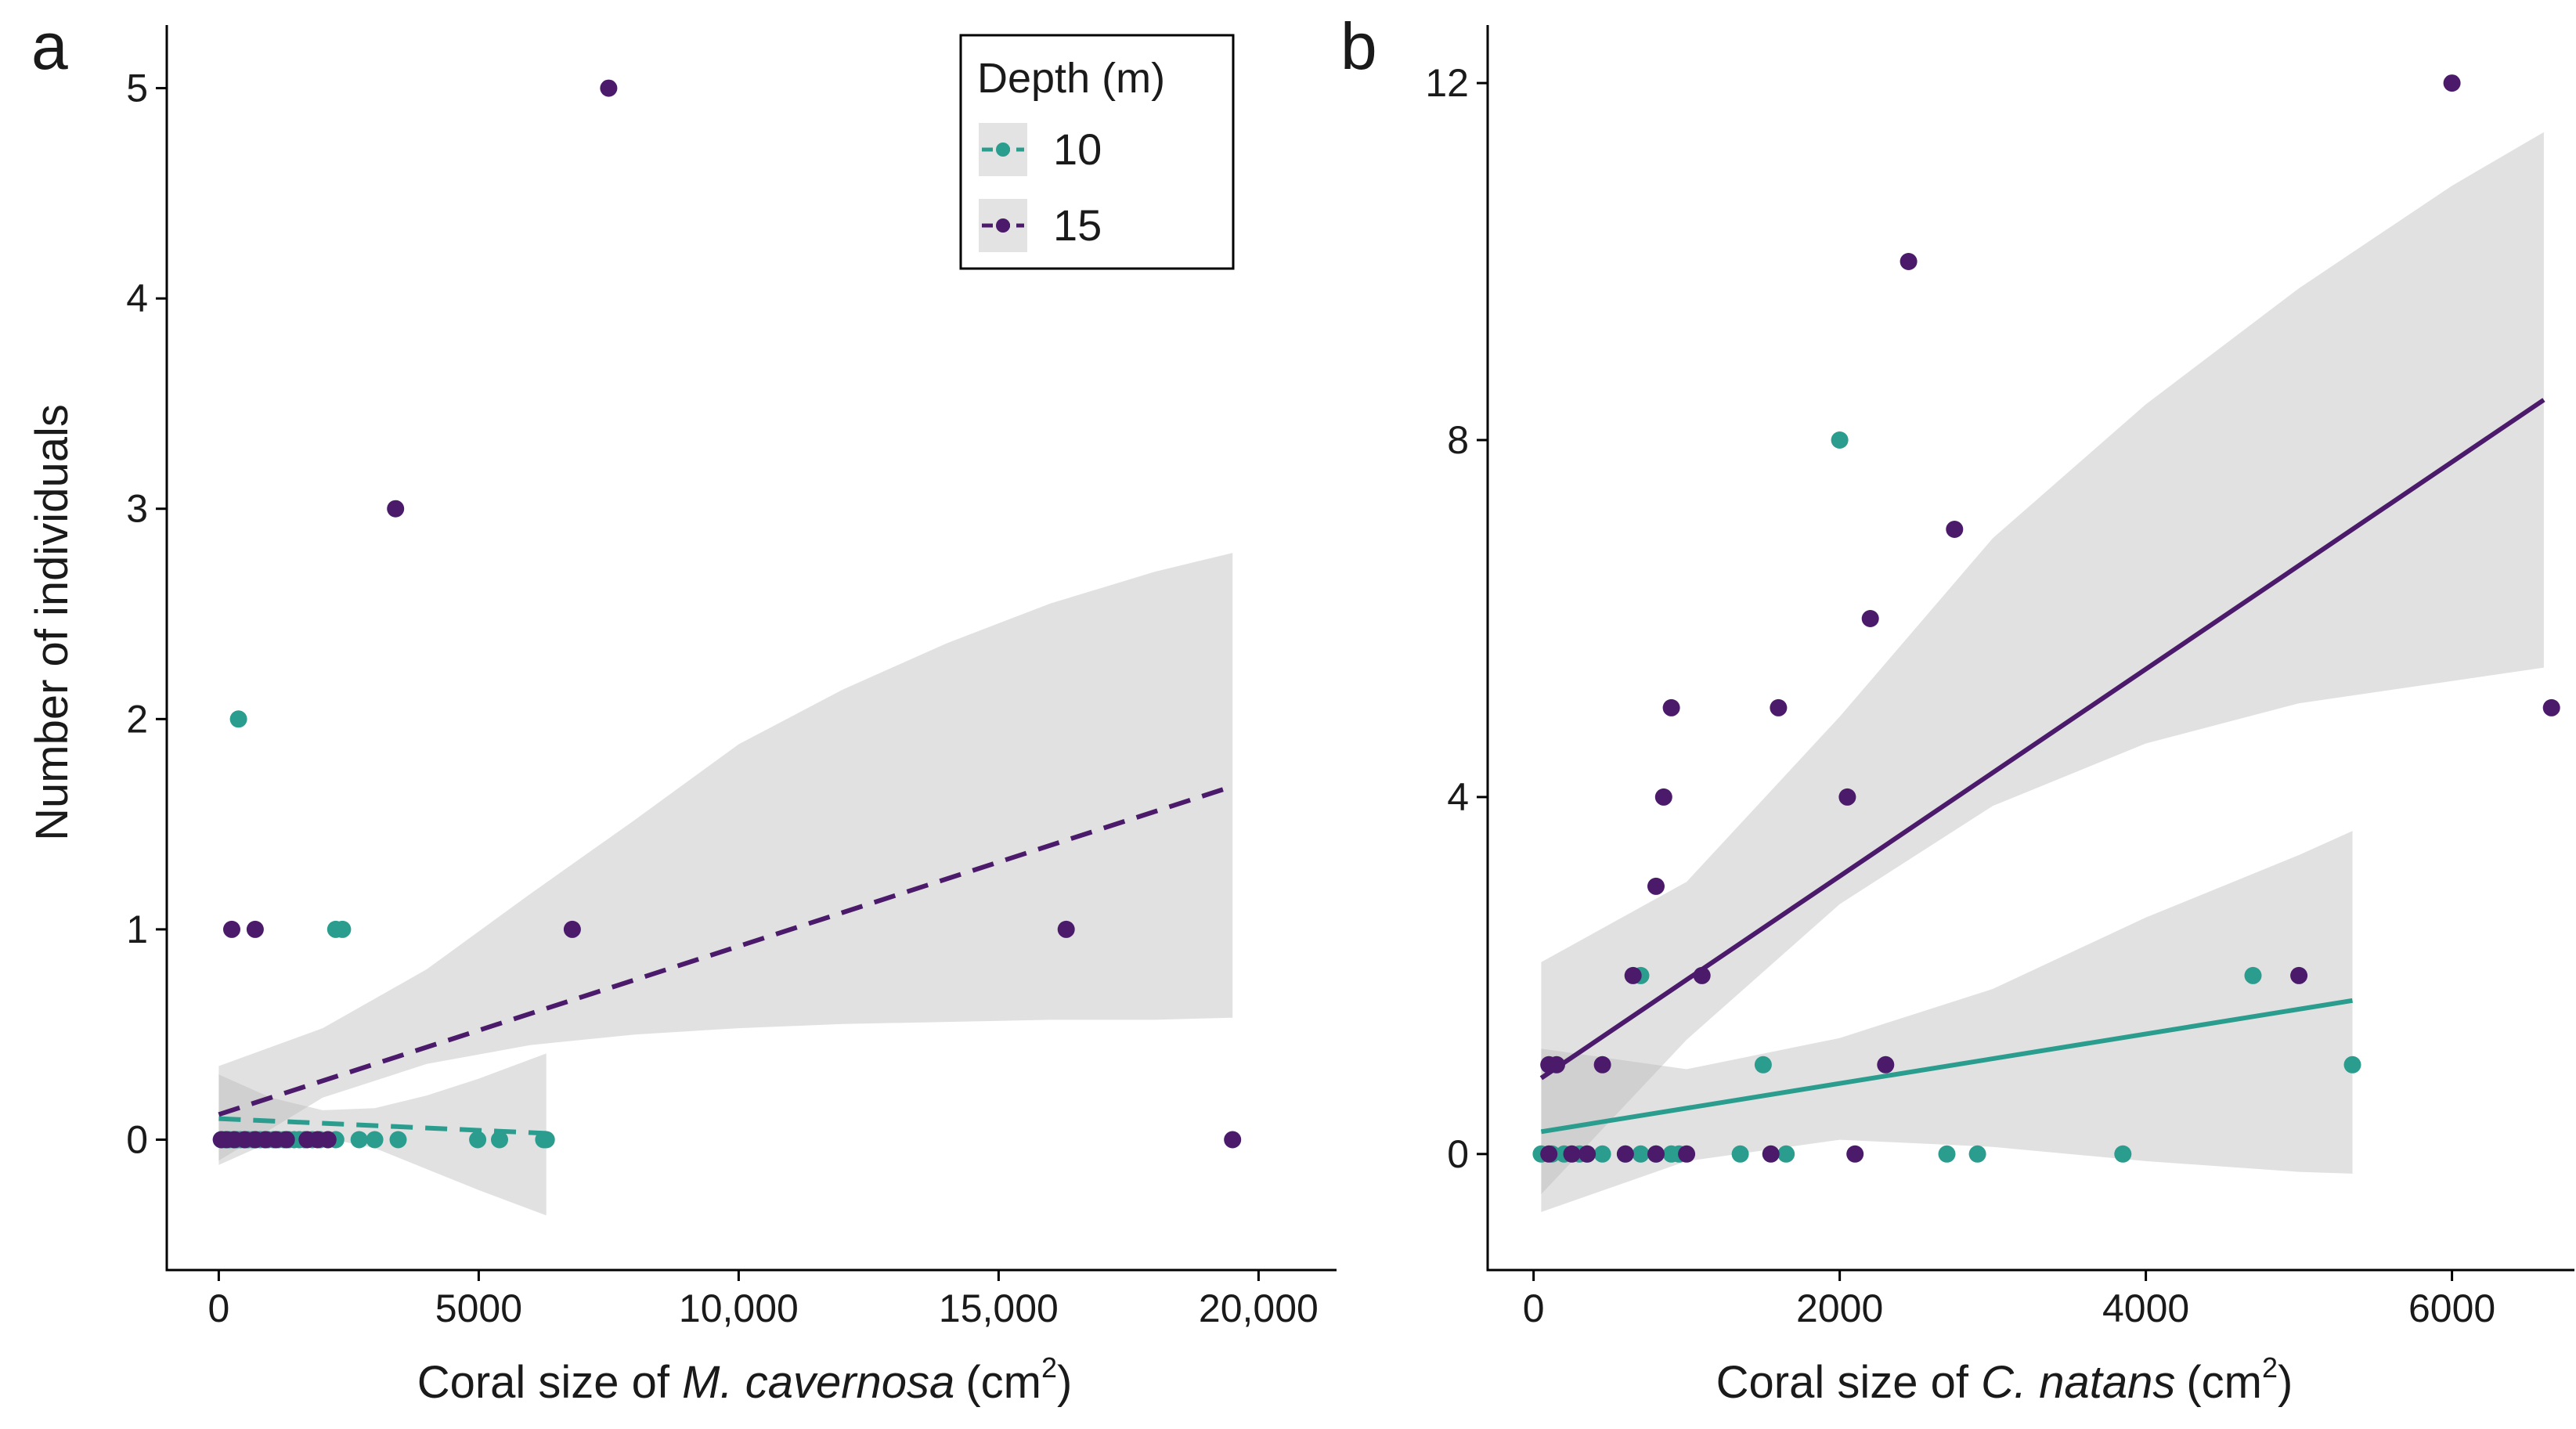 This screenshot has width=2576, height=1429. What do you see at coordinates (1358, 46) in the screenshot?
I see `panel-label-b: b` at bounding box center [1358, 46].